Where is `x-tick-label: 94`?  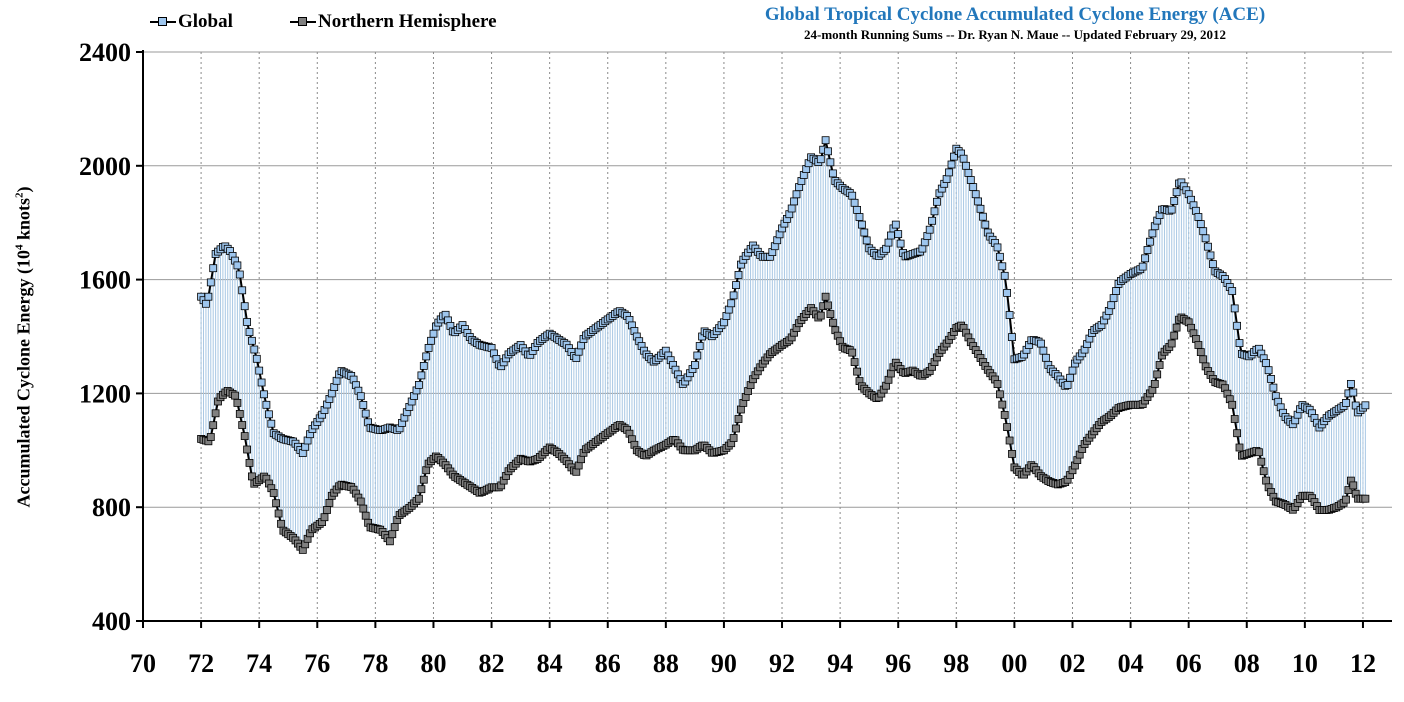 x-tick-label: 94 is located at coordinates (840, 663).